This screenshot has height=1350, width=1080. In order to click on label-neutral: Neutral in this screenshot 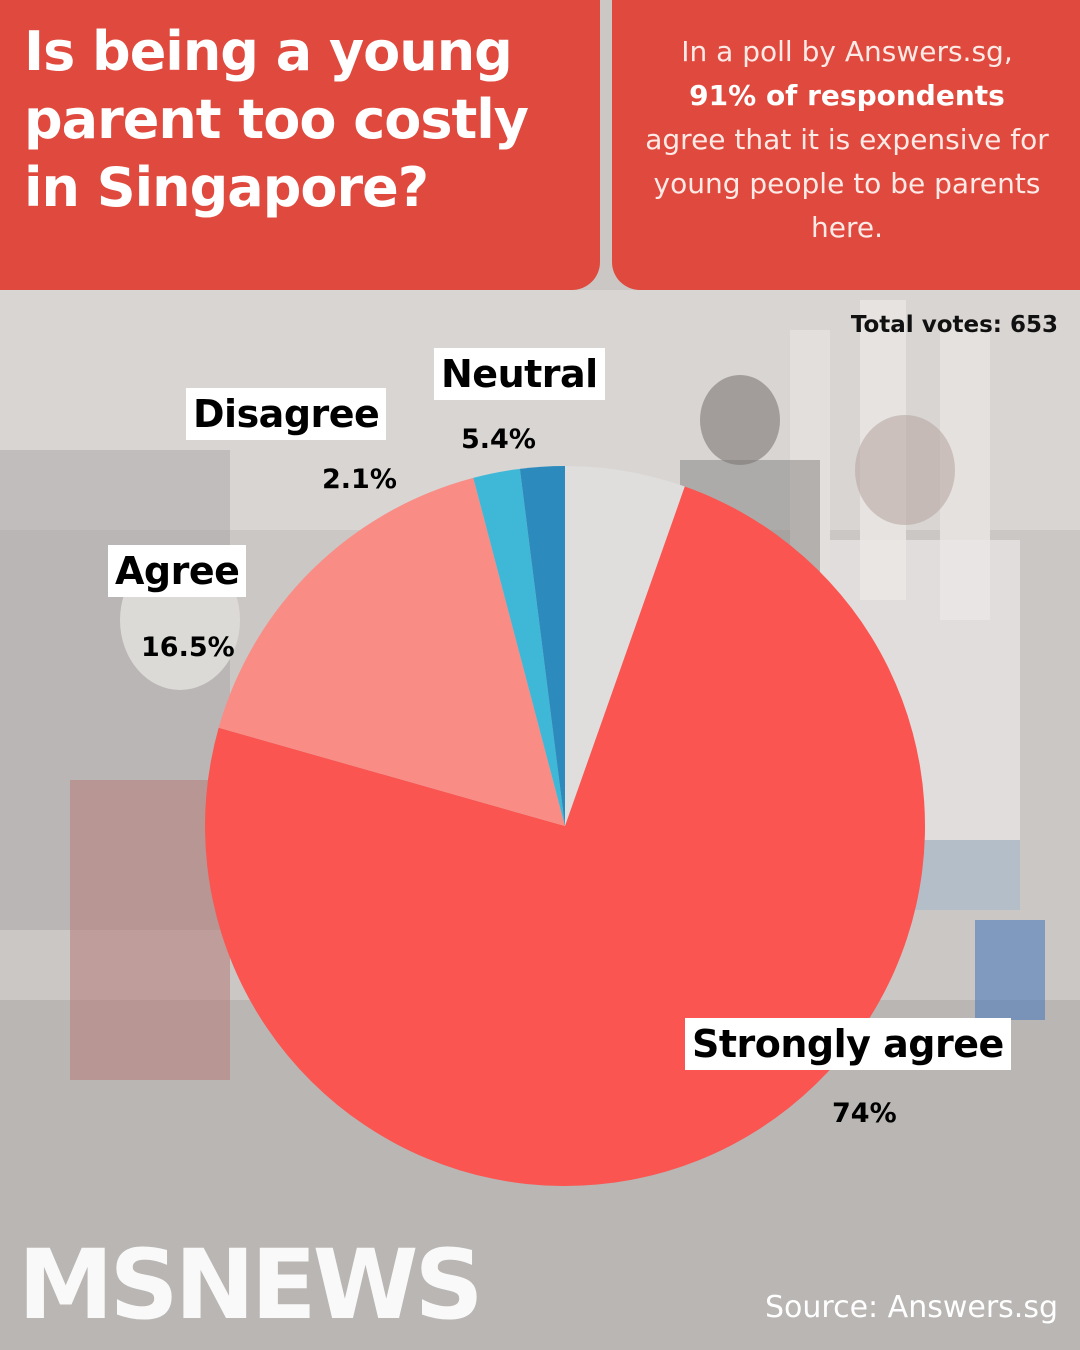, I will do `click(519, 374)`.